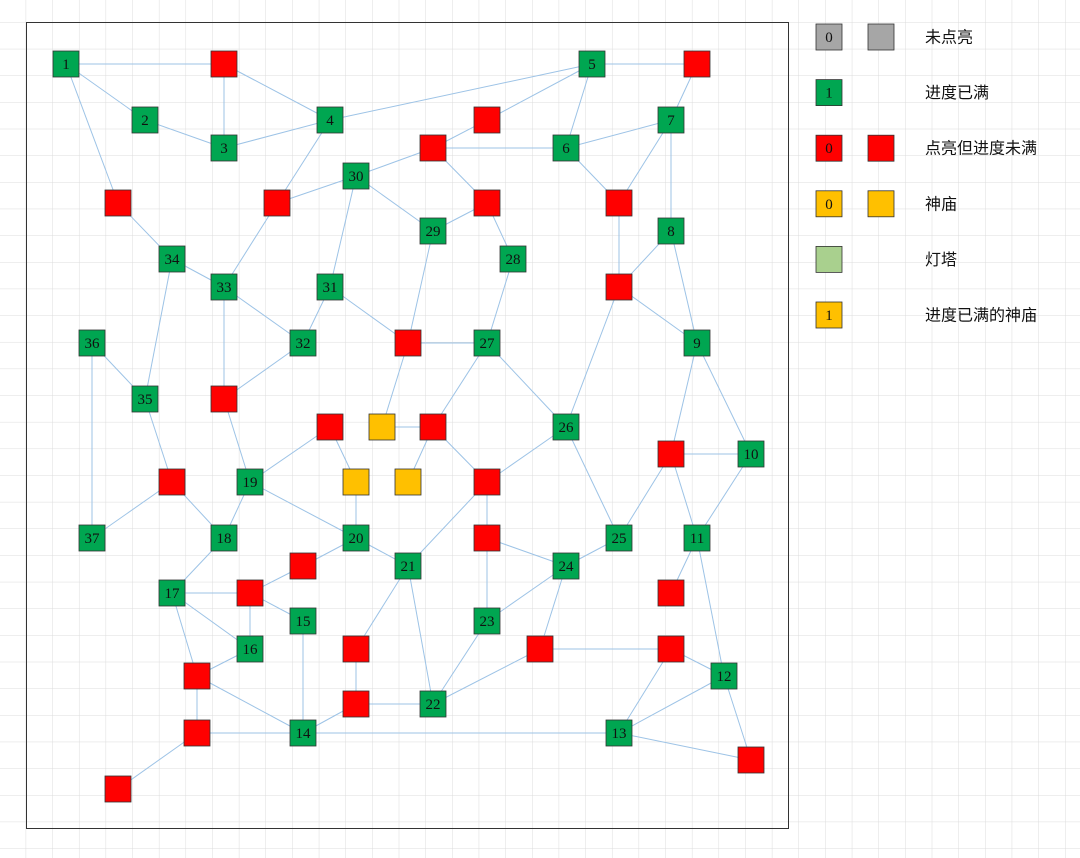 This screenshot has height=858, width=1080. I want to click on node-label: 18, so click(224, 539).